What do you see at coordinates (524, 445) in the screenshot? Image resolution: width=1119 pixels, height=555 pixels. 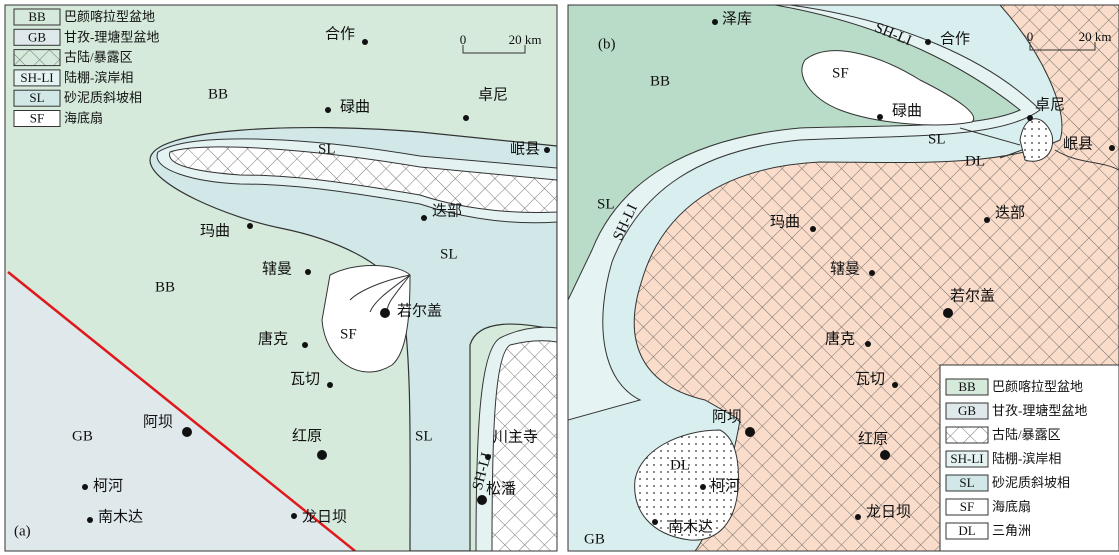 I see `land-hatch` at bounding box center [524, 445].